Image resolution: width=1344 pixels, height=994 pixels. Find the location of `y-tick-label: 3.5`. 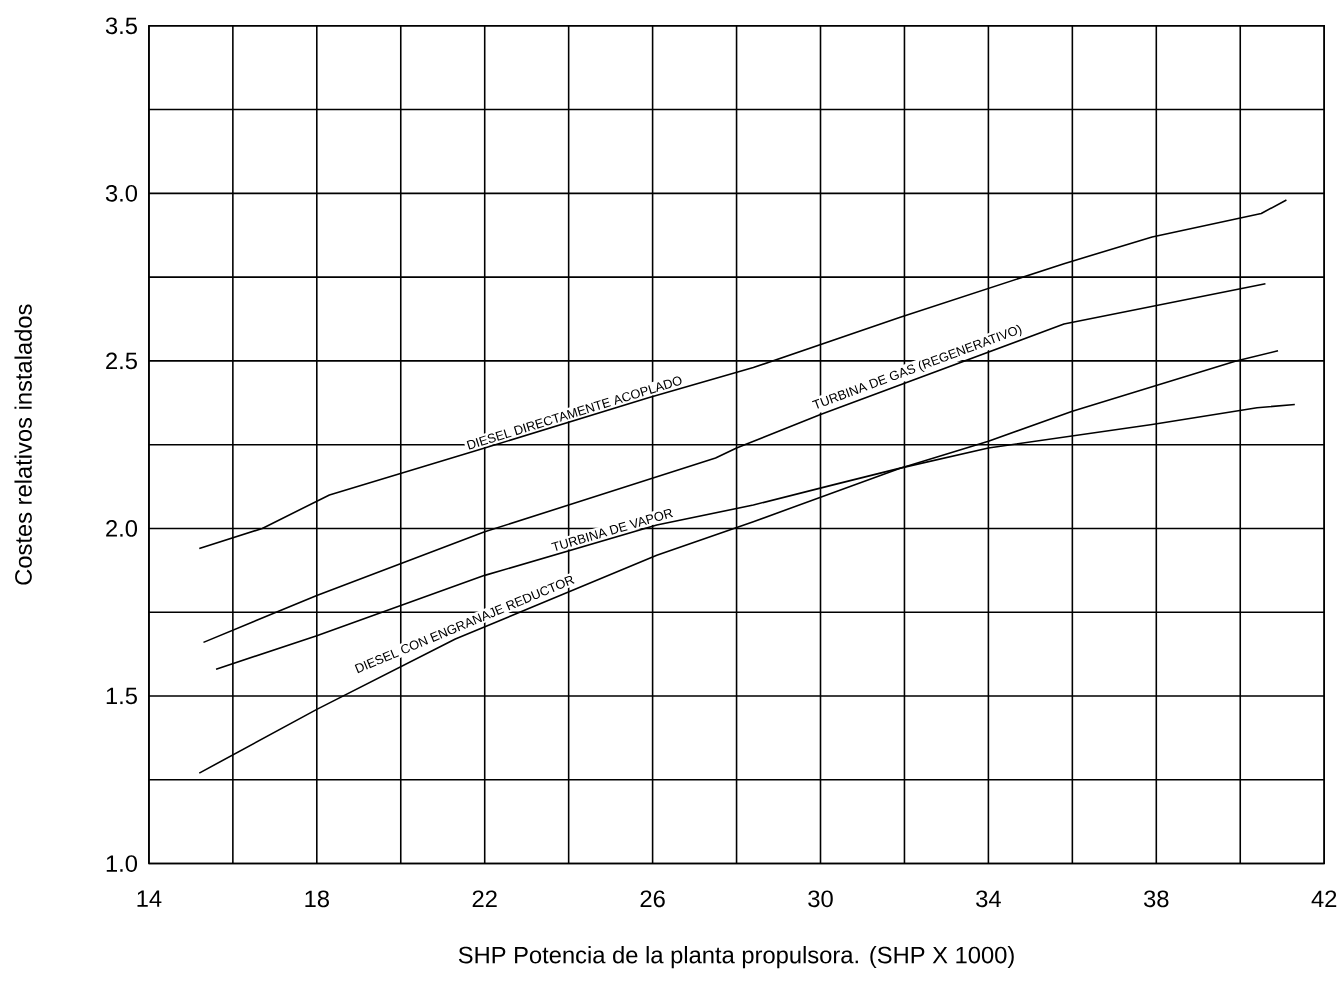

y-tick-label: 3.5 is located at coordinates (121, 25).